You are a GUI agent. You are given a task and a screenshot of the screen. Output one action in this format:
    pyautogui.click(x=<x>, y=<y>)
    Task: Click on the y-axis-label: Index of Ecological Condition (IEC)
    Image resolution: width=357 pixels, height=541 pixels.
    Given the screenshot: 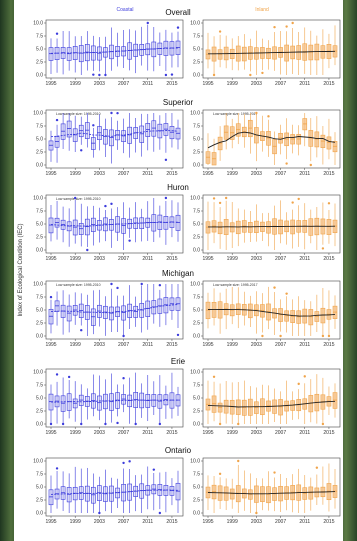 What is the action you would take?
    pyautogui.click(x=21, y=269)
    